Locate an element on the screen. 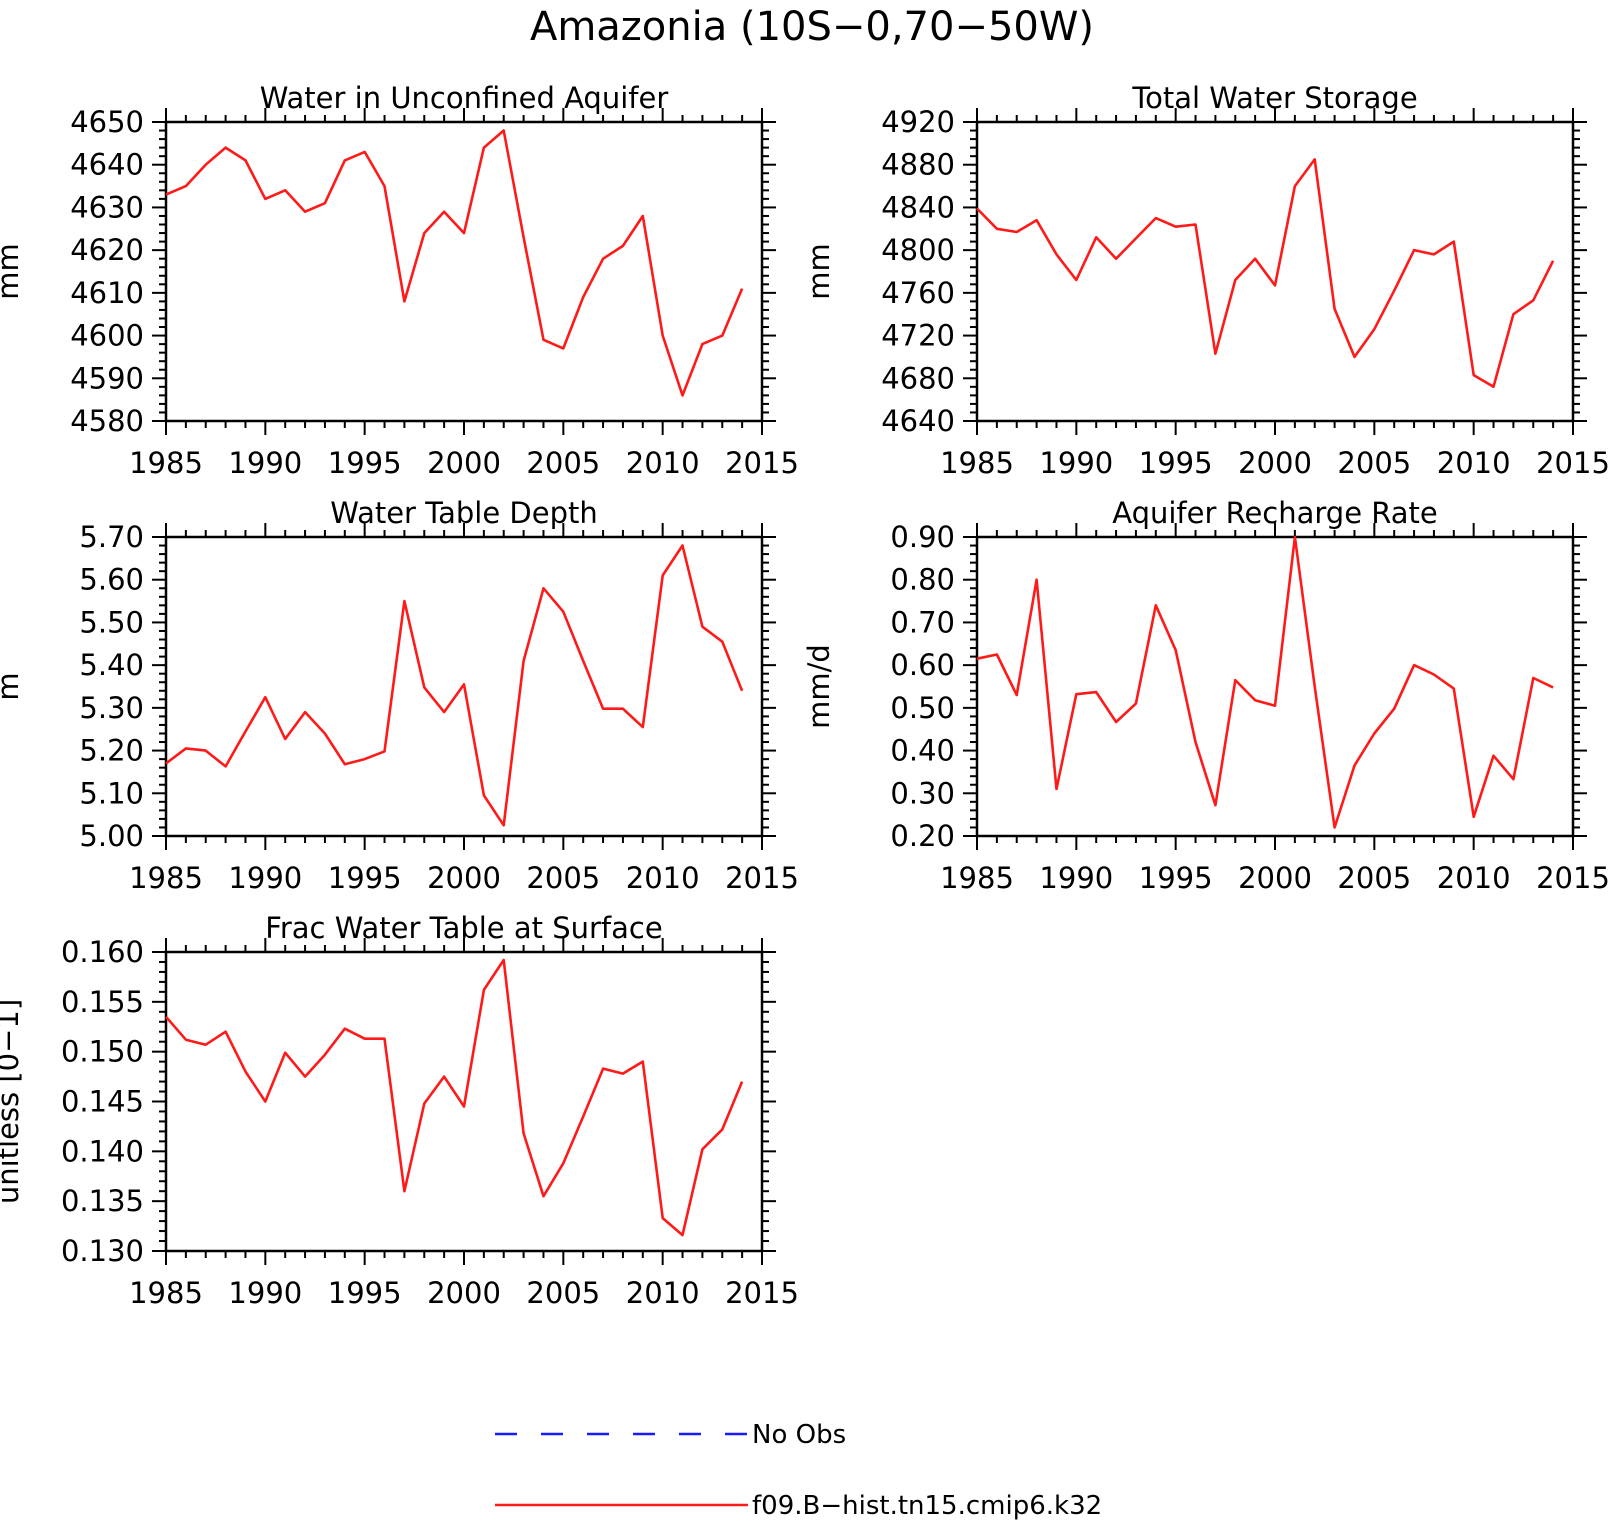 This screenshot has height=1521, width=1613. y-tick-label: 4840 is located at coordinates (918, 207).